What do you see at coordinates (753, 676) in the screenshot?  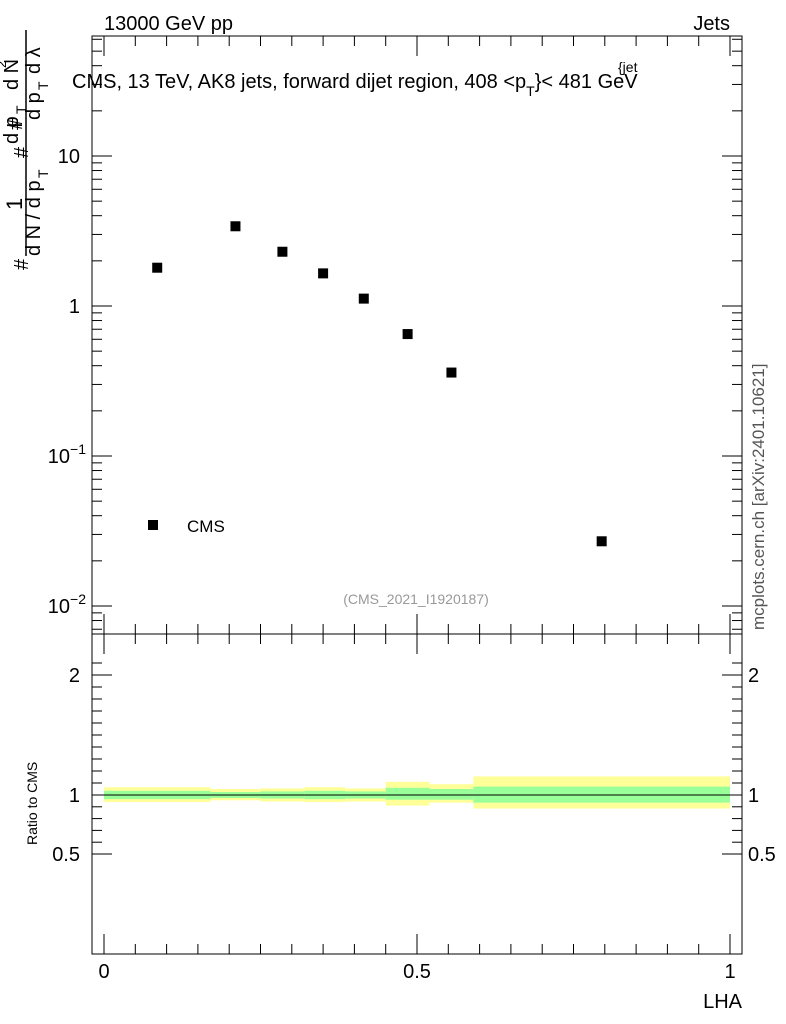 I see `ratio-ytick-label-right: 2` at bounding box center [753, 676].